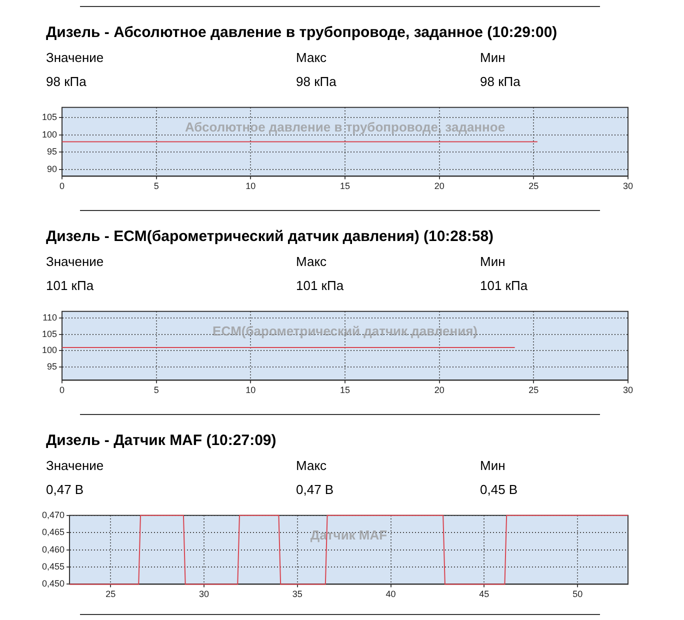 Image resolution: width=684 pixels, height=620 pixels. I want to click on chart-title: Дизель - ECM(барометрический датчик давления) (10:28:58), so click(270, 236).